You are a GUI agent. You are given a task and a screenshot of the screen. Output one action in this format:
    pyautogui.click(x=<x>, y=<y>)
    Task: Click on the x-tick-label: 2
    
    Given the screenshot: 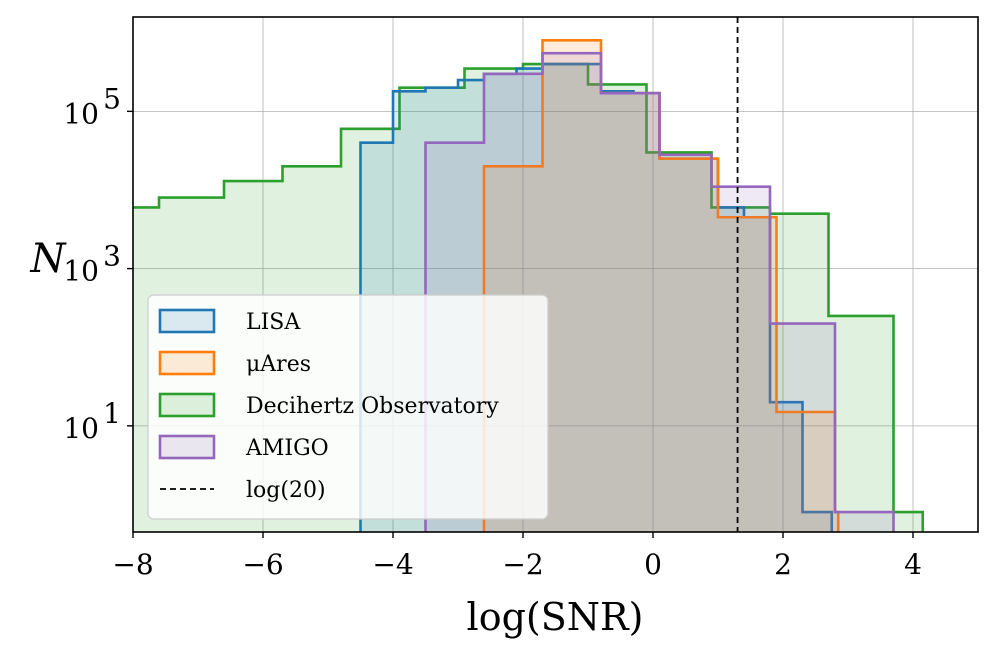 What is the action you would take?
    pyautogui.click(x=783, y=564)
    